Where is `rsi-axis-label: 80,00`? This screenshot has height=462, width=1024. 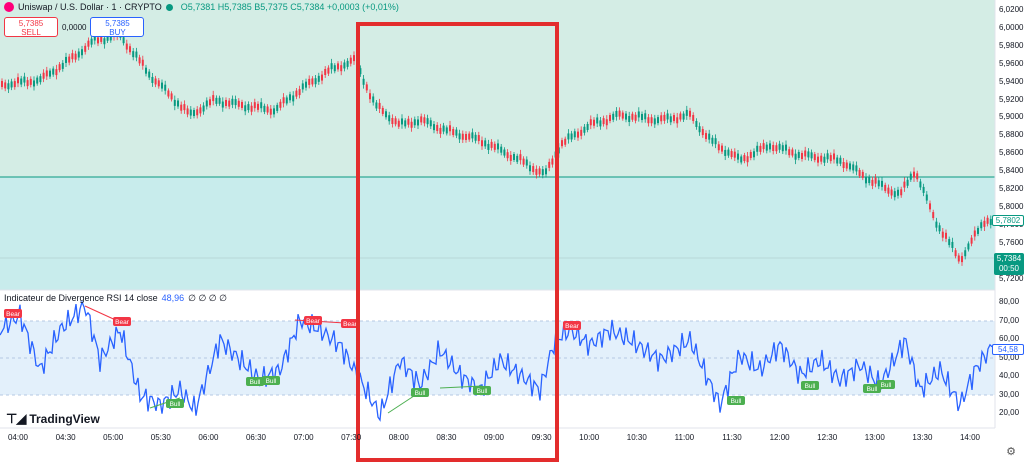 rsi-axis-label: 80,00 is located at coordinates (1009, 301).